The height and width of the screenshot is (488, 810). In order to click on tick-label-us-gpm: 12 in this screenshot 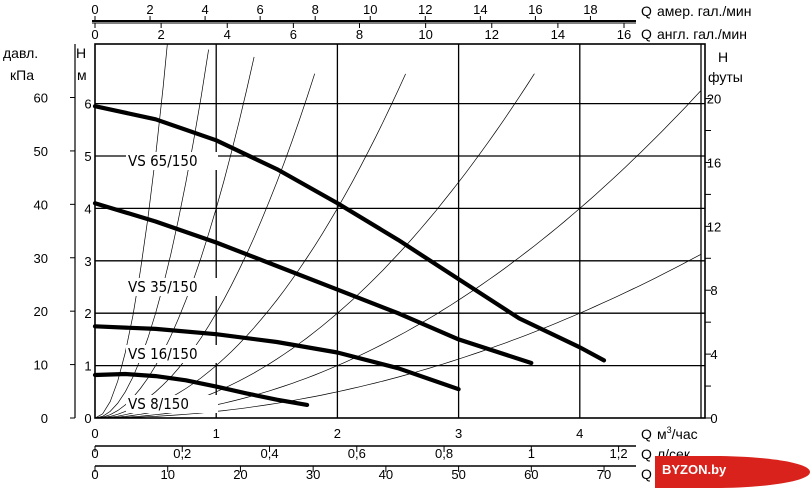, I will do `click(425, 9)`.